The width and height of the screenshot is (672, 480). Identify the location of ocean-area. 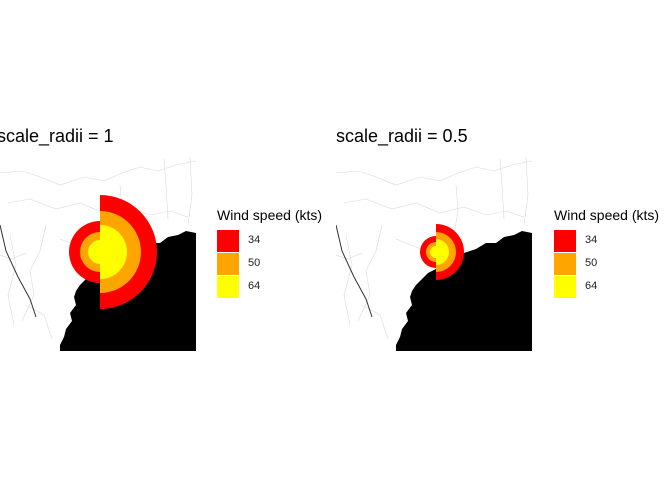
(464, 291).